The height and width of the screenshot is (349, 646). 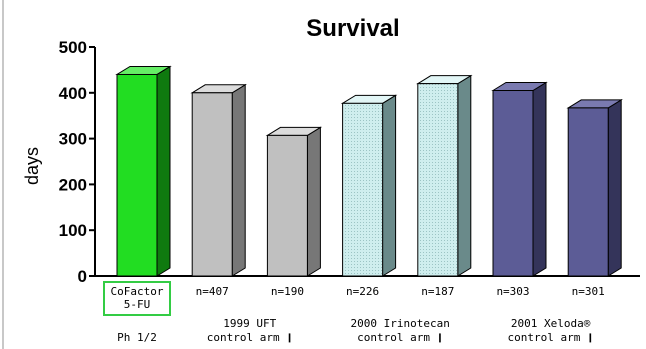 I want to click on chart-title: Survival, so click(x=352, y=28).